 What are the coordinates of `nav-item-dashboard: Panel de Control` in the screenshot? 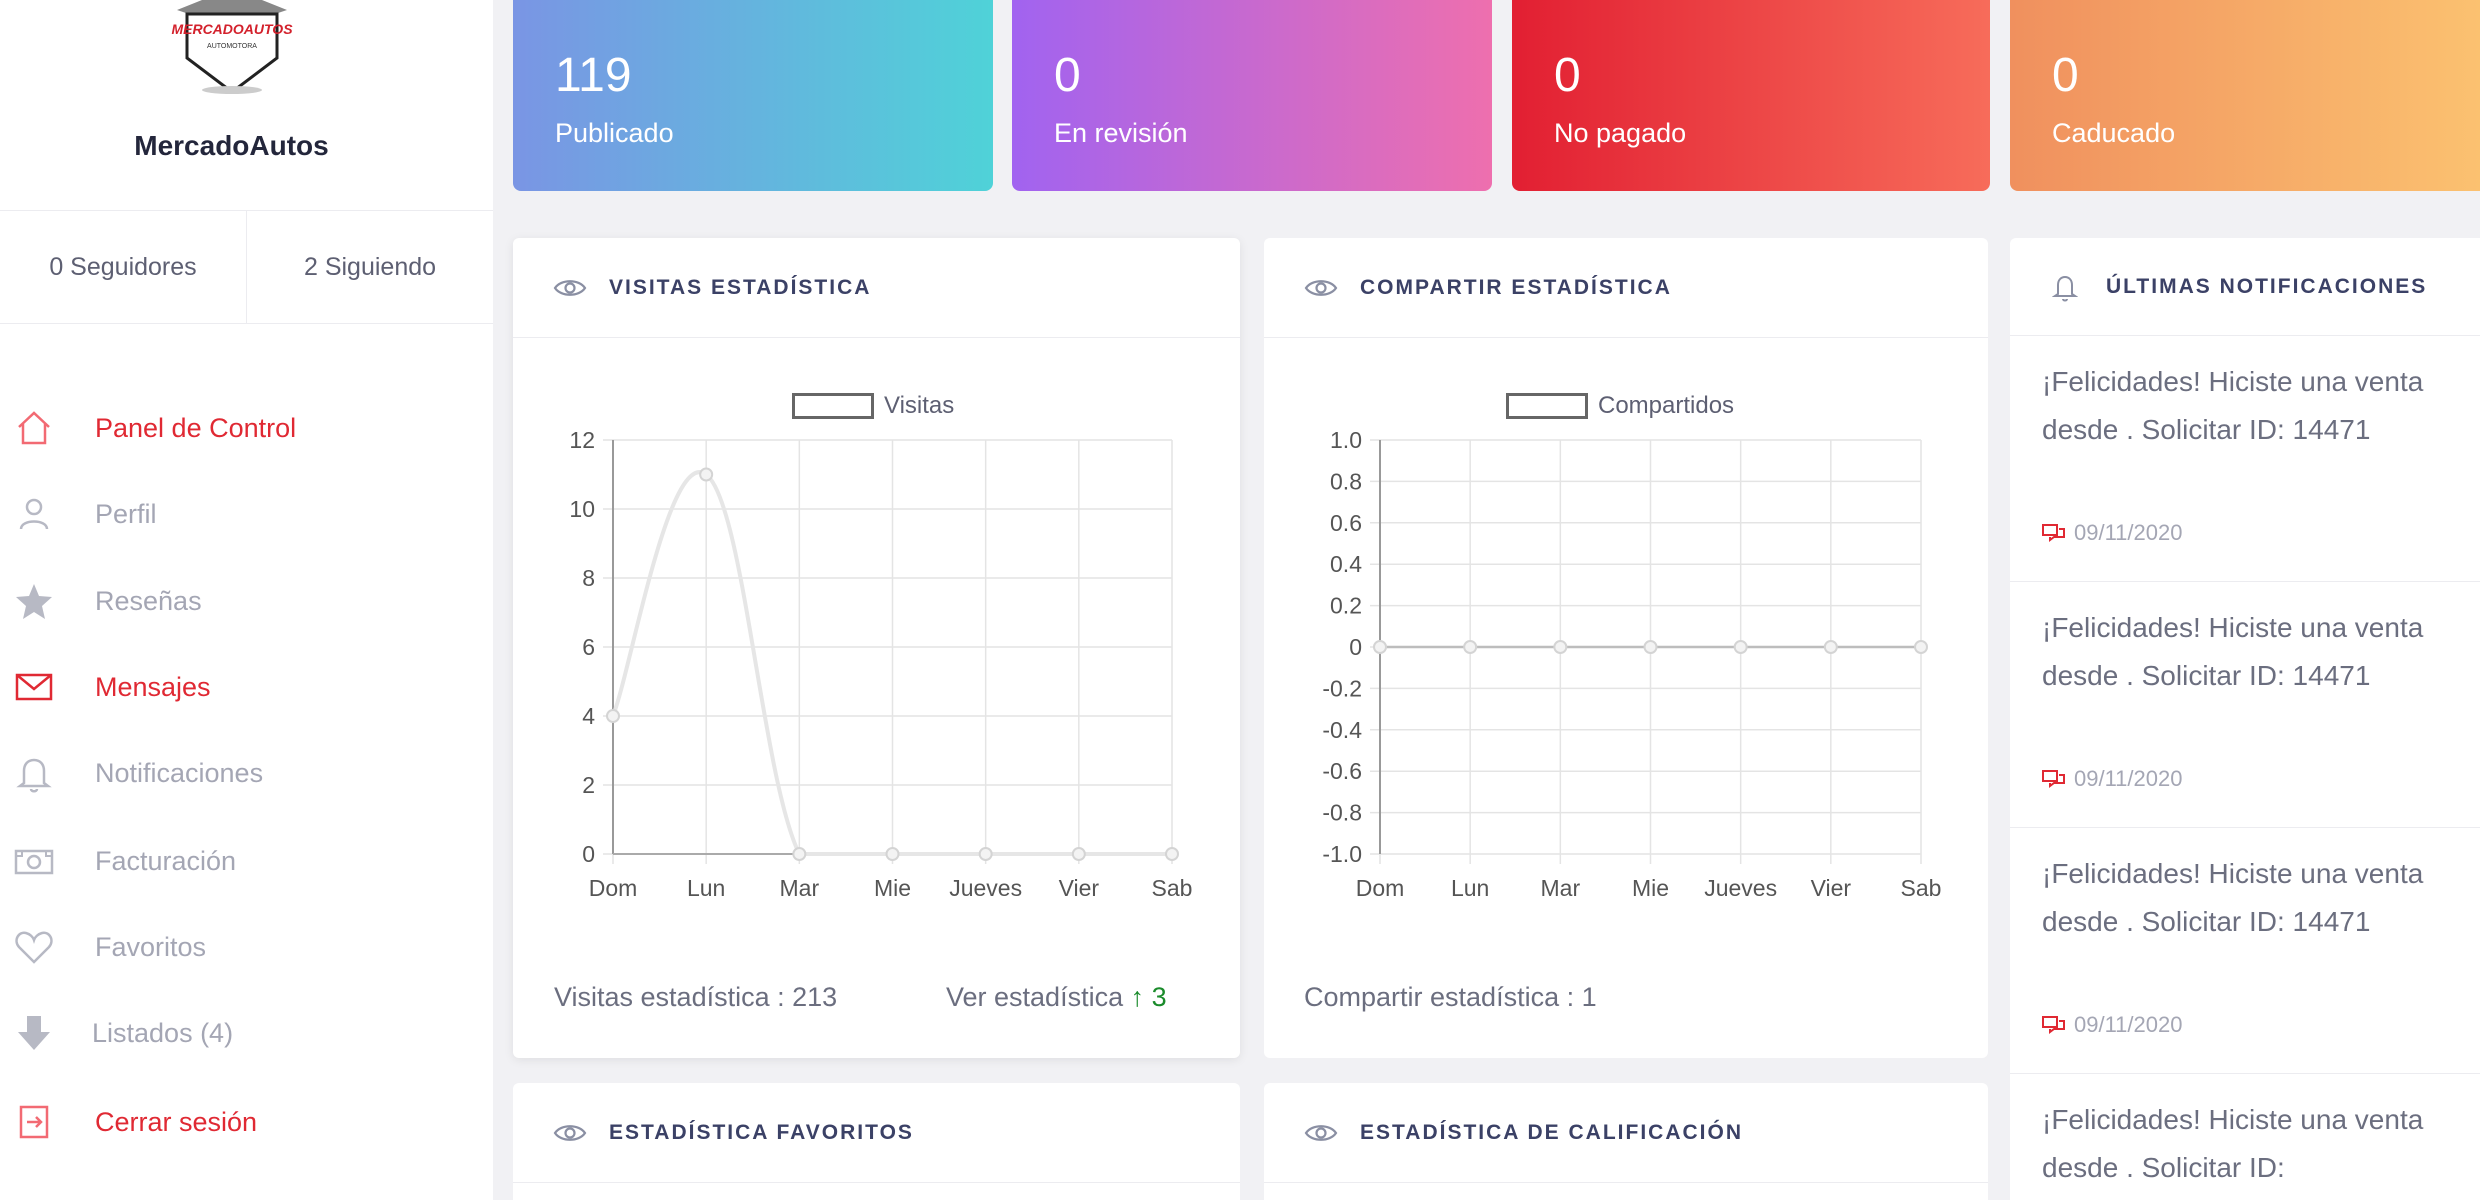 It's located at (246, 428).